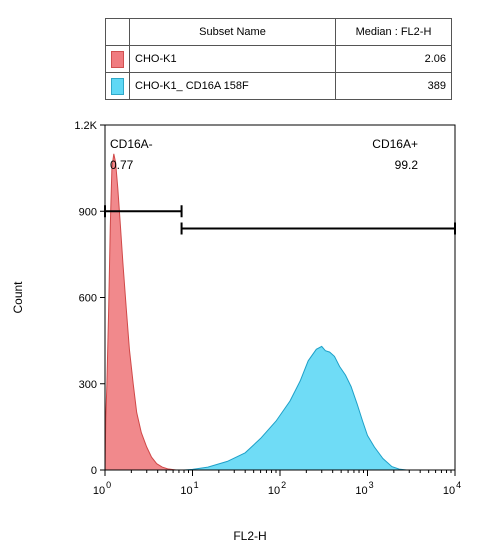  What do you see at coordinates (189, 488) in the screenshot?
I see `x-tick-label: 10¹` at bounding box center [189, 488].